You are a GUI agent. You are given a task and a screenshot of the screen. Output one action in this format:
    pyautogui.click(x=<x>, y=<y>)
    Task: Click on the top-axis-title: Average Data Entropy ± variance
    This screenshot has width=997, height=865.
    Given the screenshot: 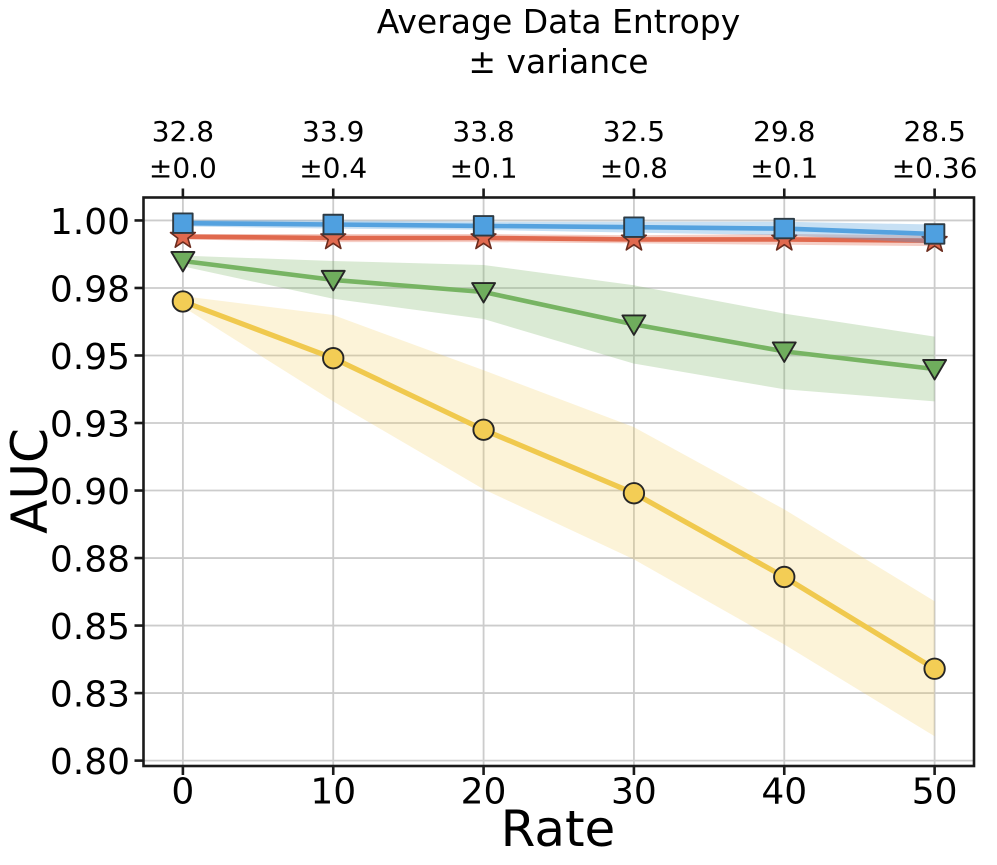 What is the action you would take?
    pyautogui.click(x=558, y=42)
    